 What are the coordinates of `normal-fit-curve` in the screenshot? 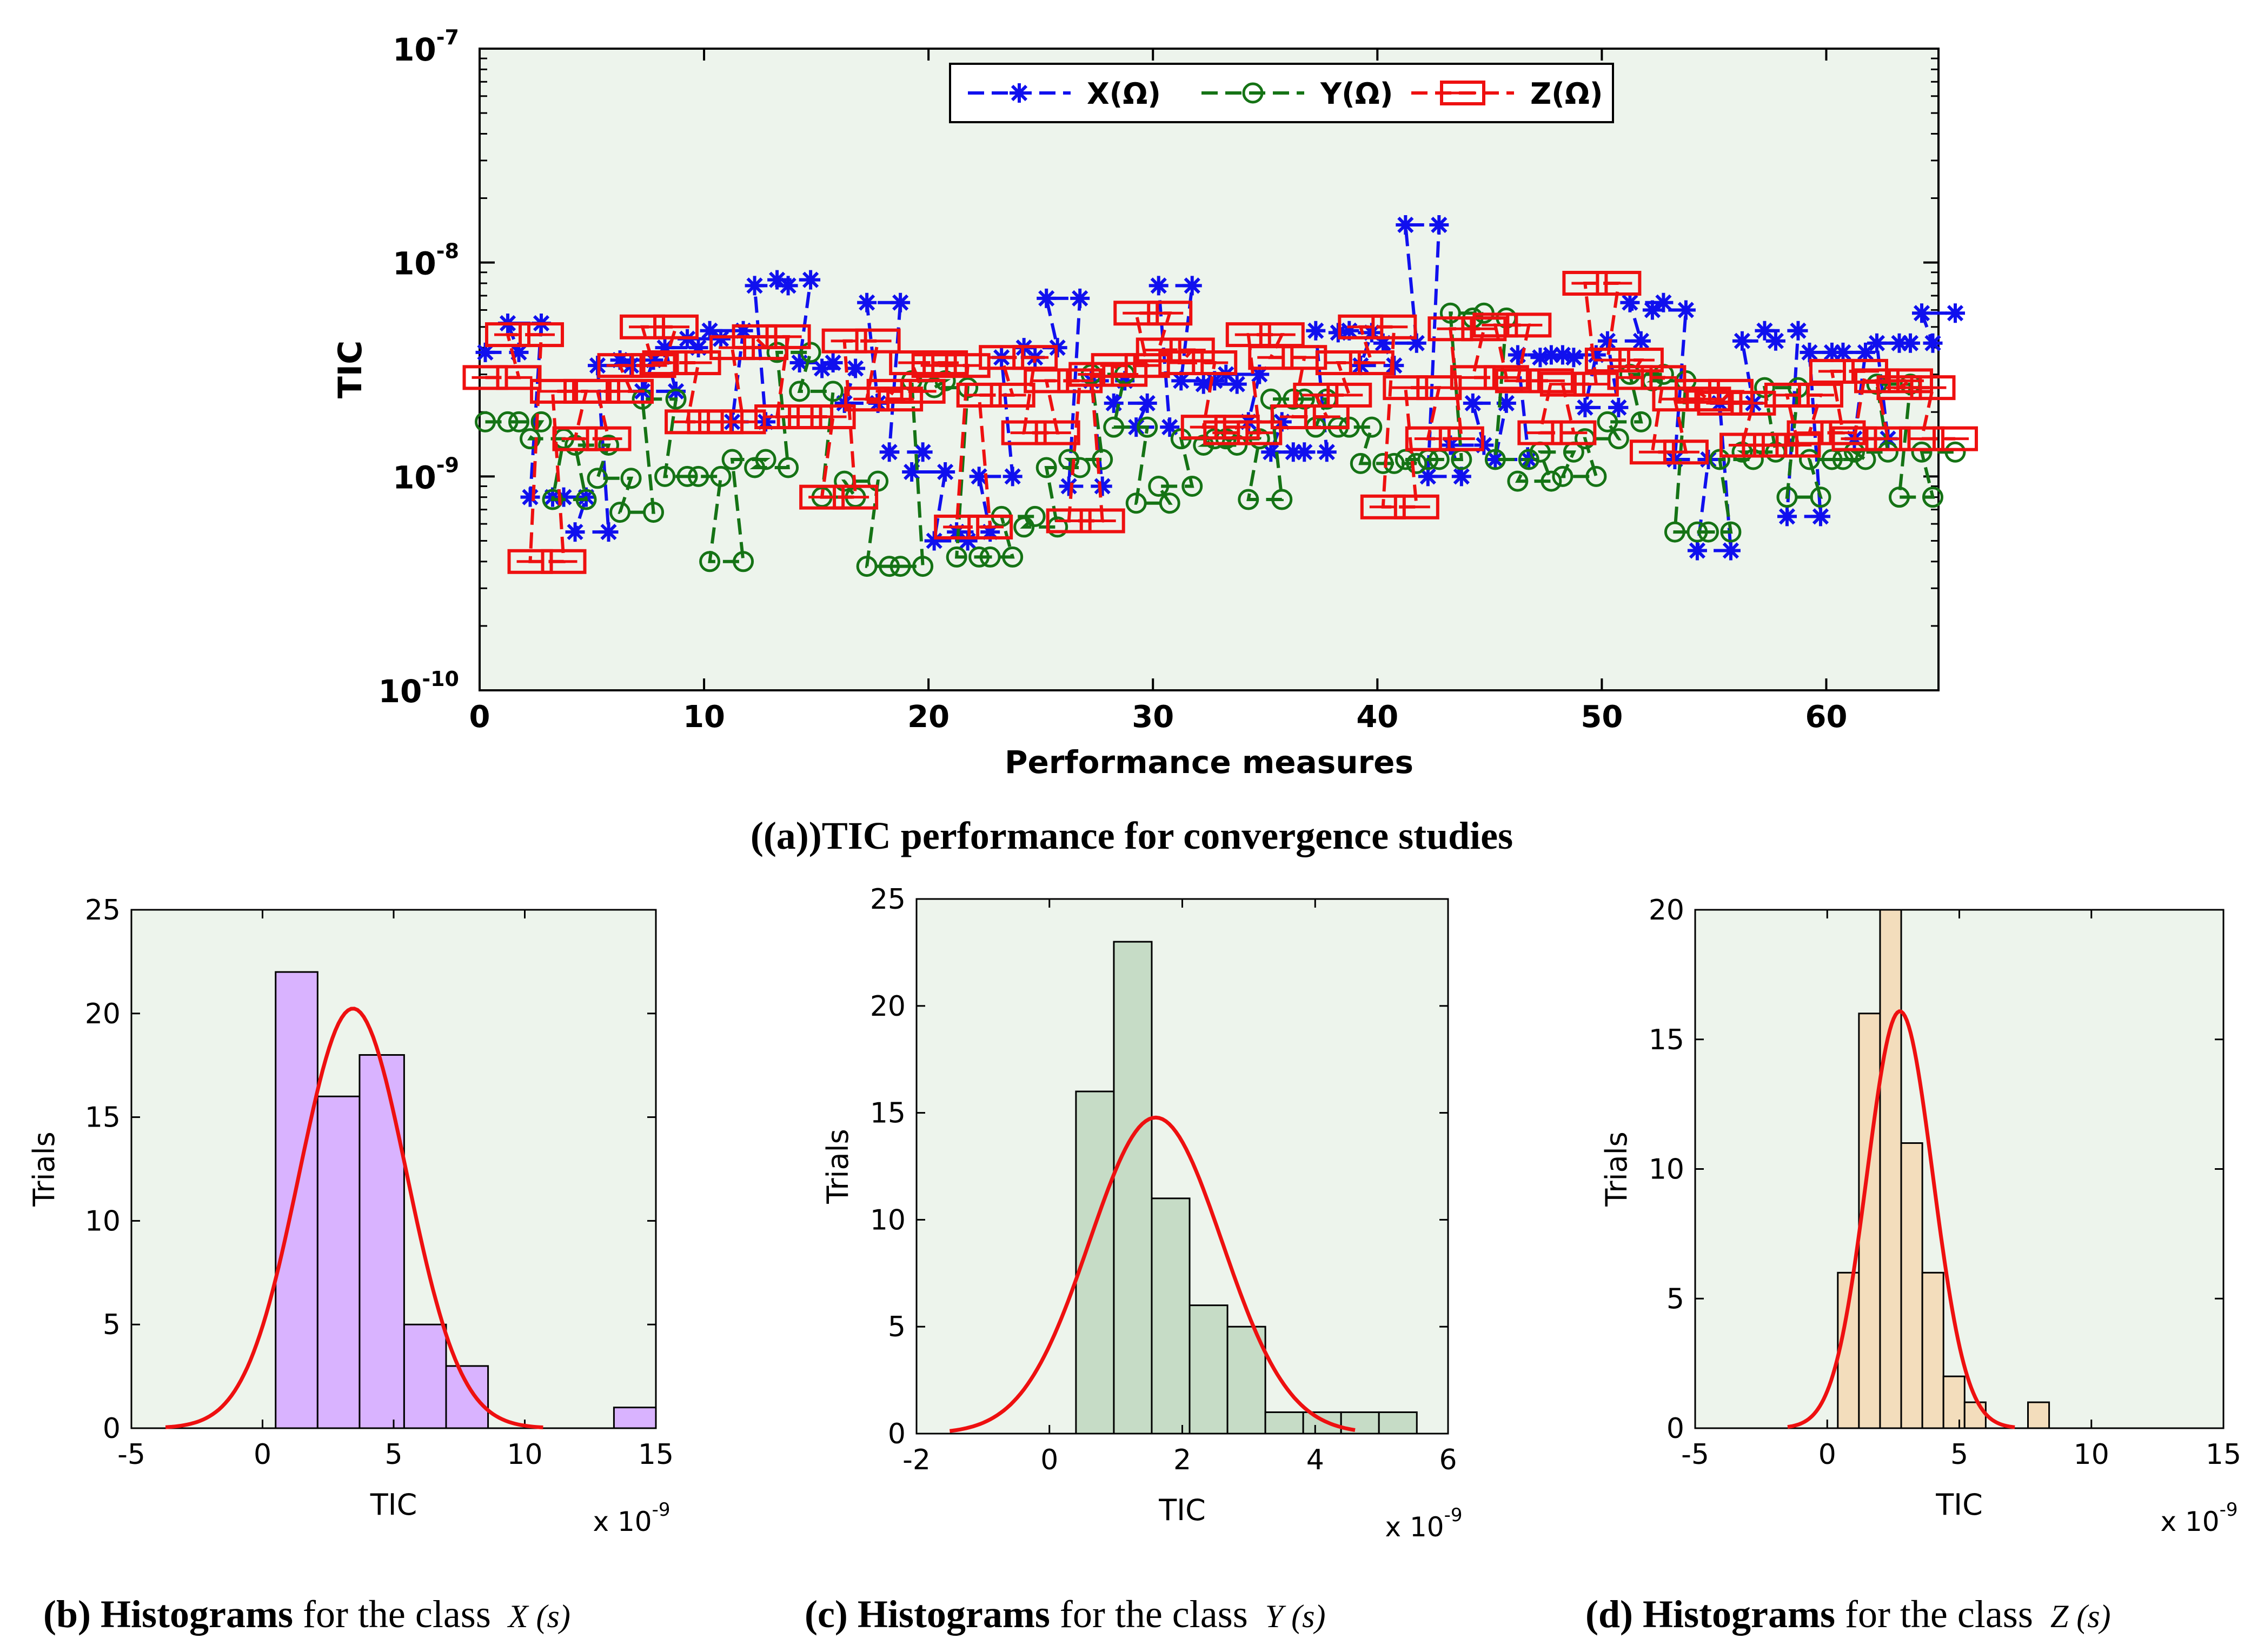 It's located at (354, 1218).